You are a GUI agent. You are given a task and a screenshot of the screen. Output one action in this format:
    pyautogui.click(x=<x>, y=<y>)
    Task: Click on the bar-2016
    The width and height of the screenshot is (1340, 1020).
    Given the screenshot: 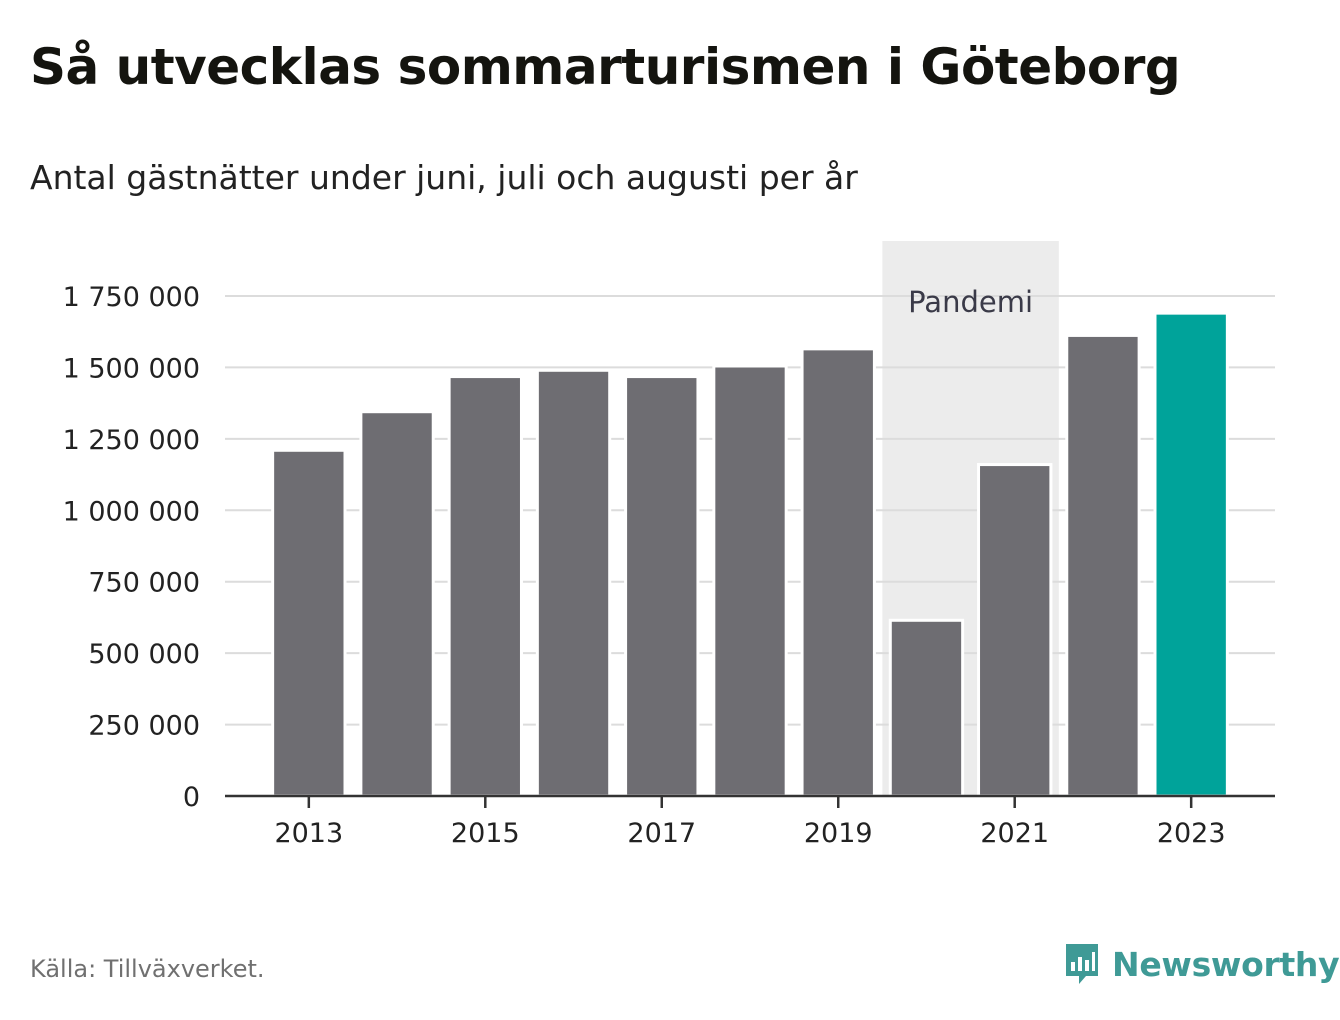 What is the action you would take?
    pyautogui.click(x=573, y=583)
    